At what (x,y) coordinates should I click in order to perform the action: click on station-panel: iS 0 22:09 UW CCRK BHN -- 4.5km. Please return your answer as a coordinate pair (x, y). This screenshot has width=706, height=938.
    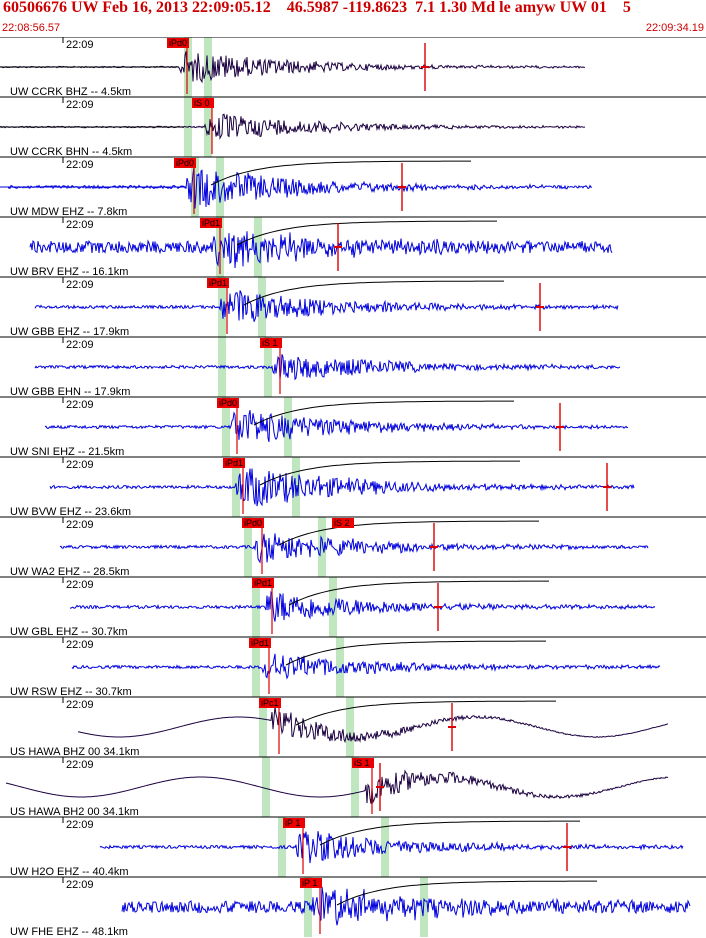
    Looking at the image, I should click on (353, 127).